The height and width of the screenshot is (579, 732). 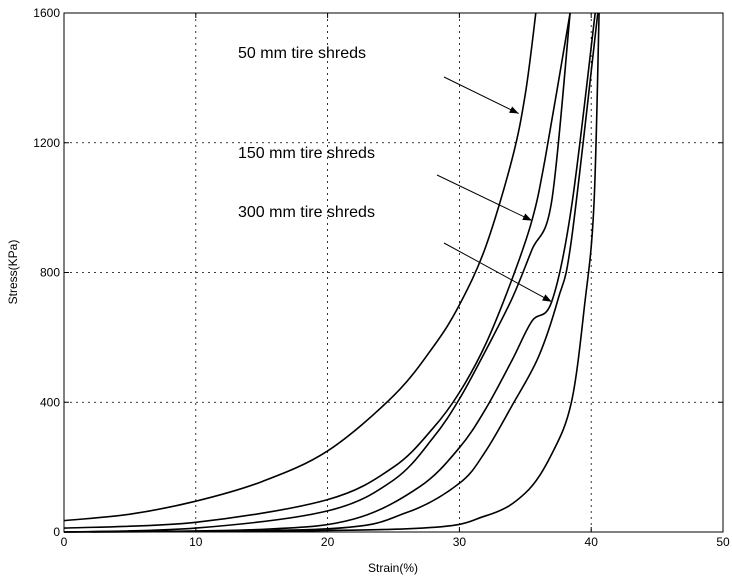 I want to click on y-tick-label: 0, so click(x=56, y=532).